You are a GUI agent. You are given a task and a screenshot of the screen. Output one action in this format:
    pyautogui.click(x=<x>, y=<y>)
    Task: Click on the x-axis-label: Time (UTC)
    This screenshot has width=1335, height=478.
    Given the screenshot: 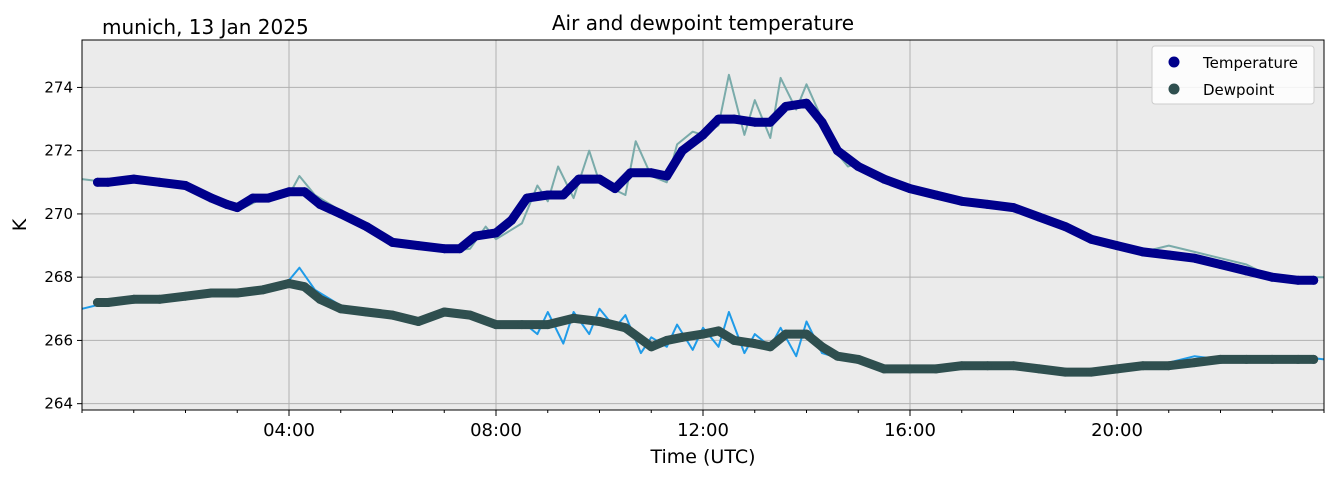 What is the action you would take?
    pyautogui.click(x=702, y=457)
    